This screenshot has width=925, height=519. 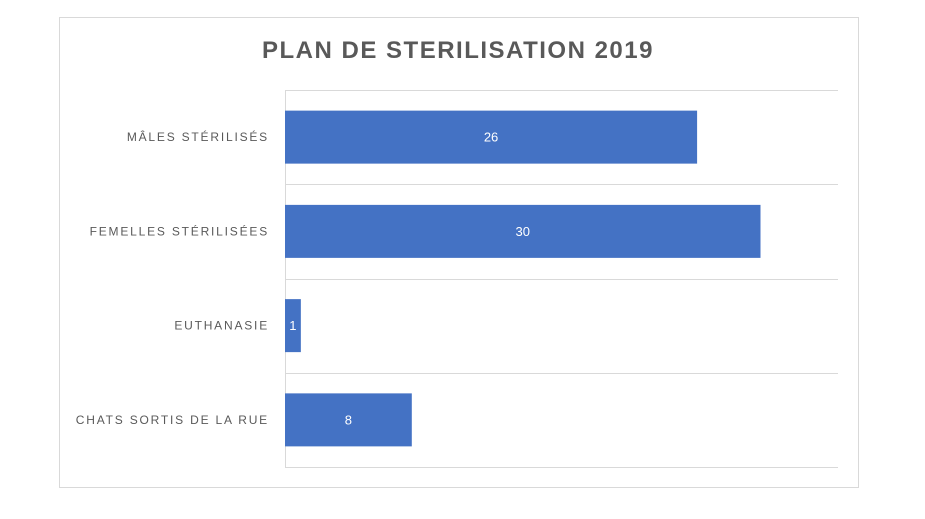 I want to click on category-label: CHATS SORTIS DE LA RUE, so click(x=172, y=420).